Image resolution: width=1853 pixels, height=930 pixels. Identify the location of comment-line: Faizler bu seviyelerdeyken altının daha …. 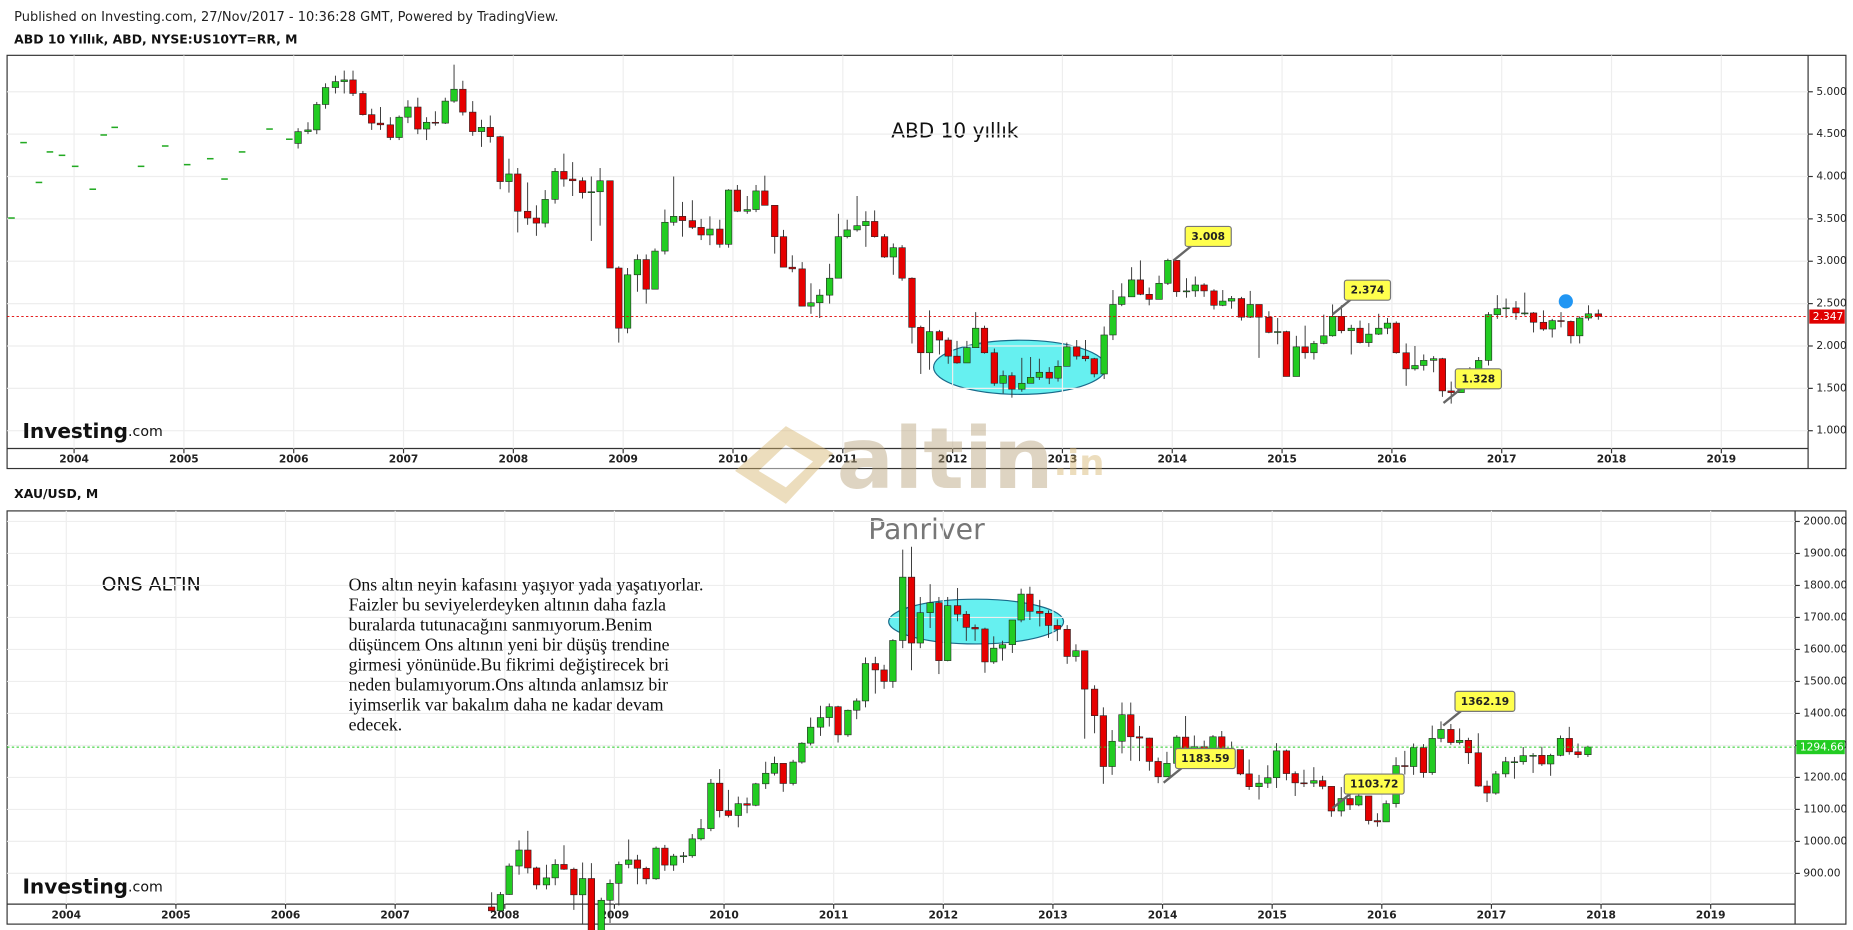
(508, 604).